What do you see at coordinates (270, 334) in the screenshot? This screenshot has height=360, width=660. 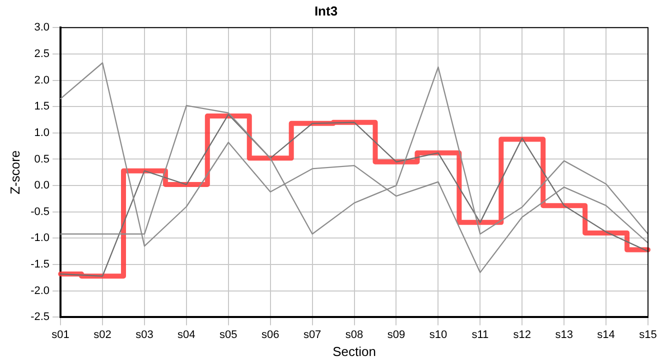 I see `x-tick-label: s06` at bounding box center [270, 334].